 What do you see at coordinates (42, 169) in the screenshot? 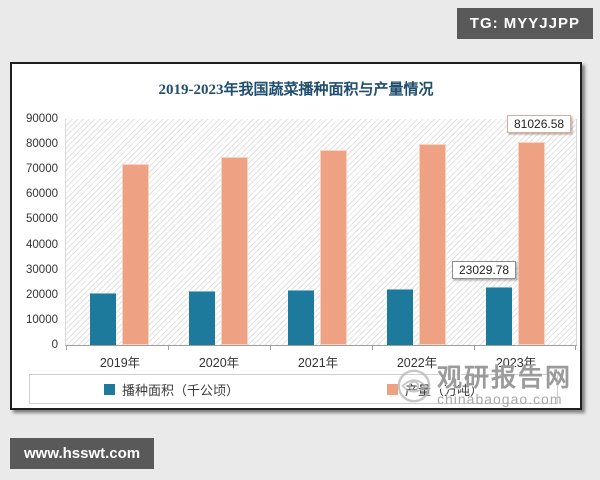
I see `y-tick-label: 70000` at bounding box center [42, 169].